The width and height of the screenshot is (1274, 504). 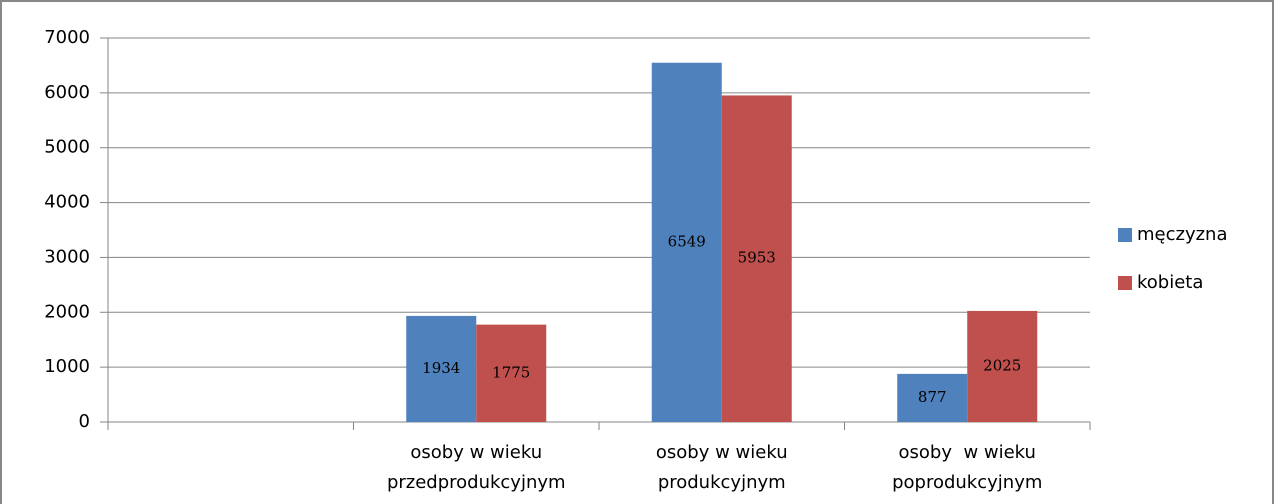 What do you see at coordinates (1182, 234) in the screenshot?
I see `legend-label: męczyzna` at bounding box center [1182, 234].